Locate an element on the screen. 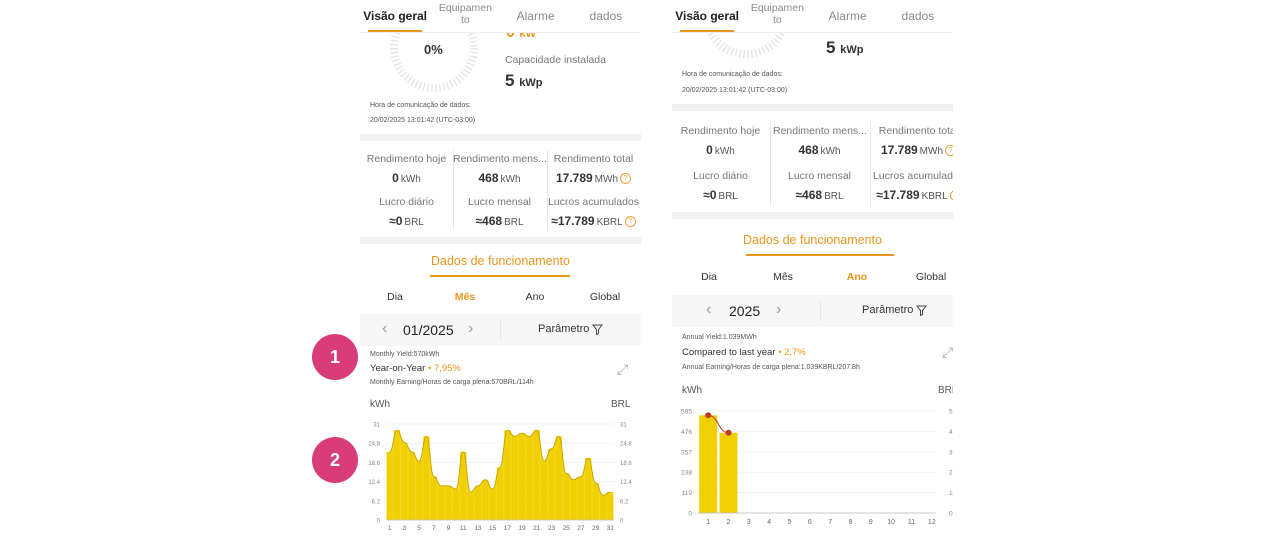  stat-yield-today: Rendimento hoje 0 kWh is located at coordinates (720, 141).